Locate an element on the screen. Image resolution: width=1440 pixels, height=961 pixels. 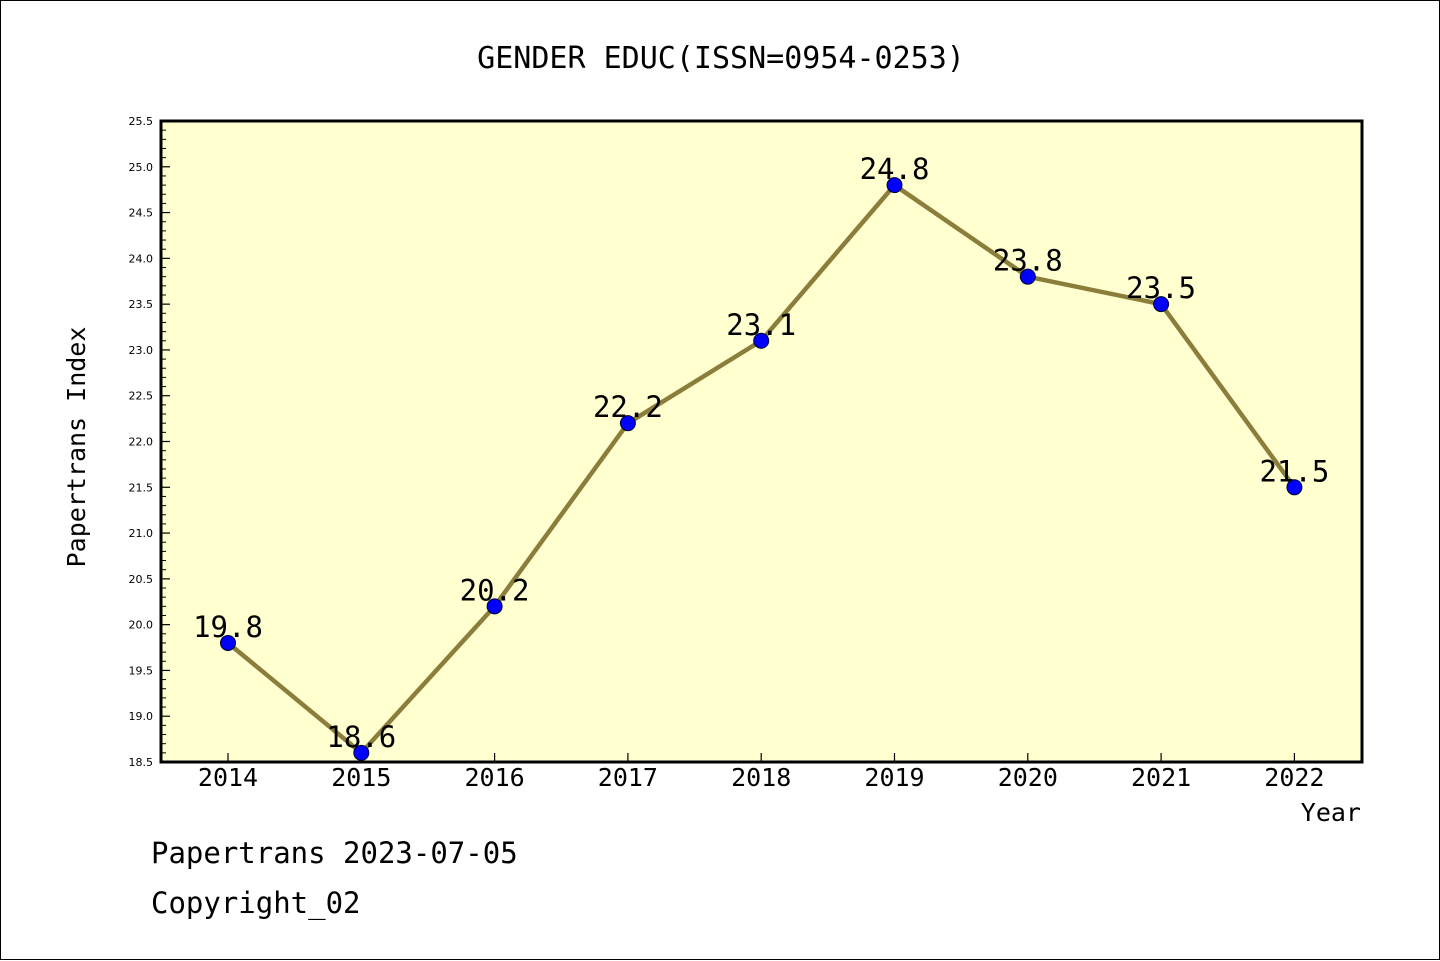
y-tick-label: 19.0 is located at coordinates (141, 716).